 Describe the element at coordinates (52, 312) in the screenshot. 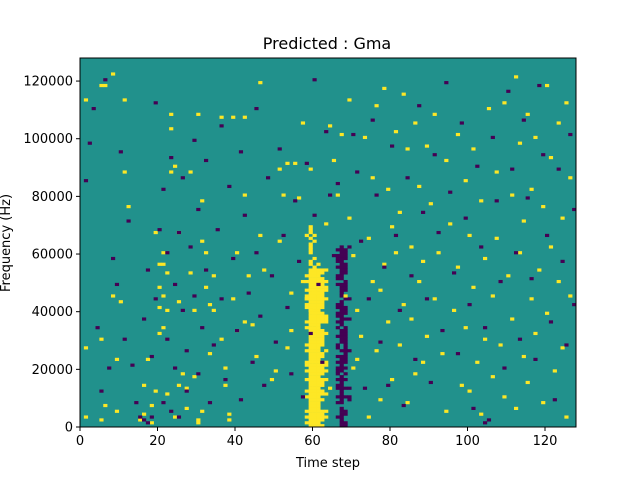

I see `y-tick-label: 40000` at that location.